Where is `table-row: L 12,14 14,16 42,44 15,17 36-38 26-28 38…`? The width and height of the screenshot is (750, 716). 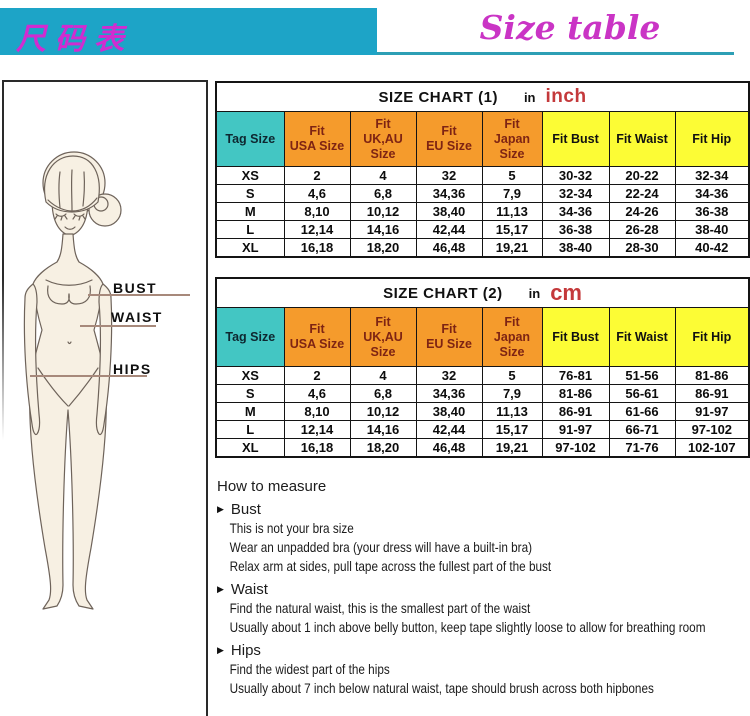 table-row: L 12,14 14,16 42,44 15,17 36-38 26-28 38… is located at coordinates (482, 229).